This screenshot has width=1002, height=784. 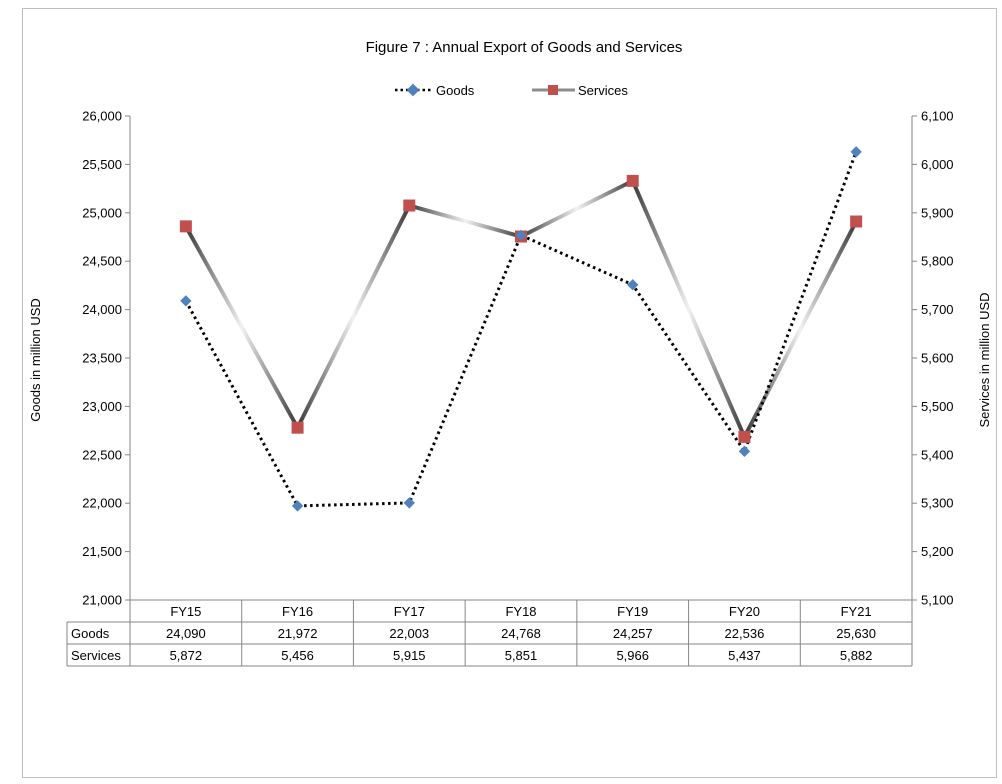 What do you see at coordinates (937, 600) in the screenshot?
I see `y-tick-right-label: 5,100` at bounding box center [937, 600].